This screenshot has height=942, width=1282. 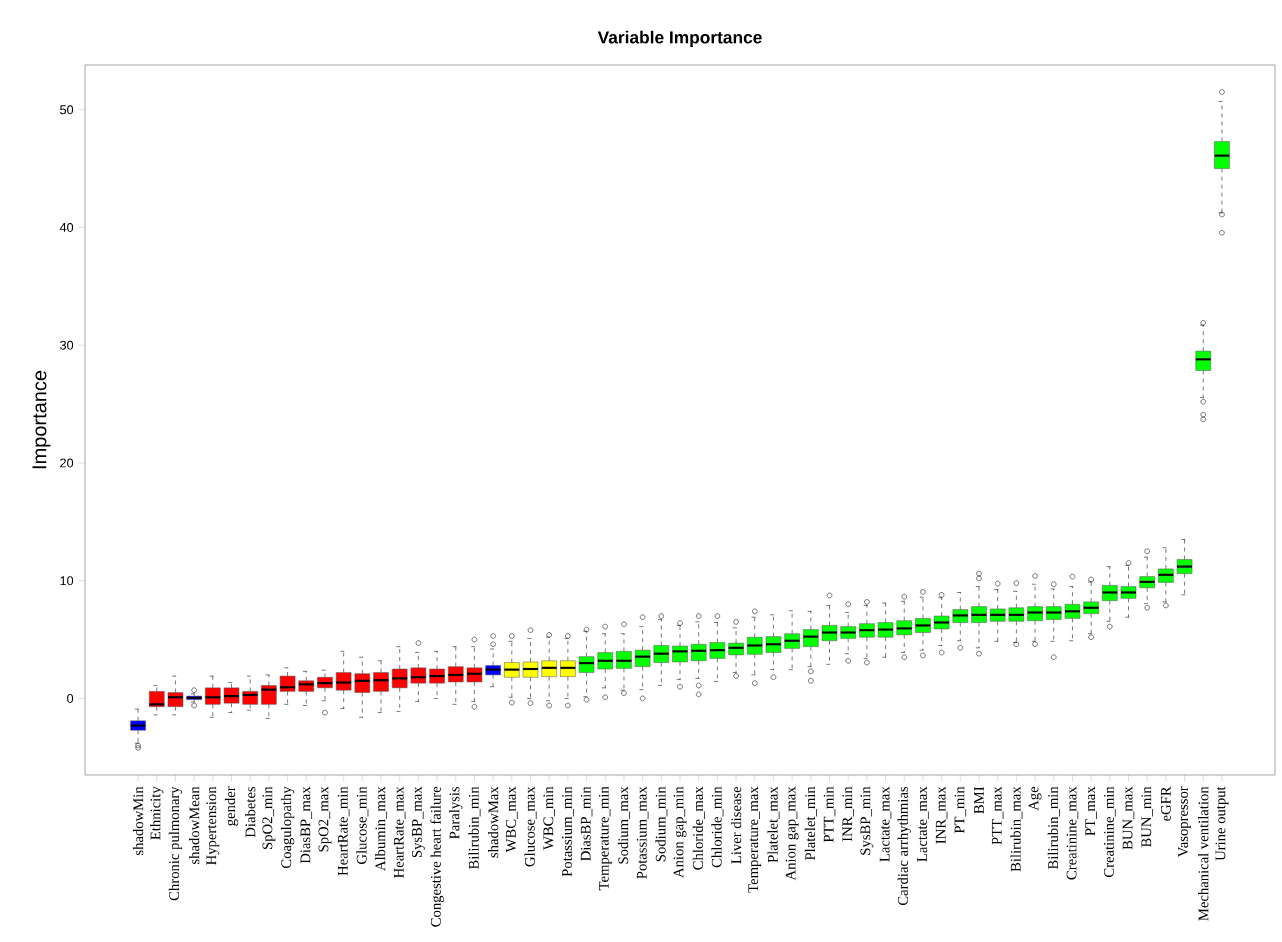 What do you see at coordinates (67, 345) in the screenshot?
I see `y-tick-label: 30` at bounding box center [67, 345].